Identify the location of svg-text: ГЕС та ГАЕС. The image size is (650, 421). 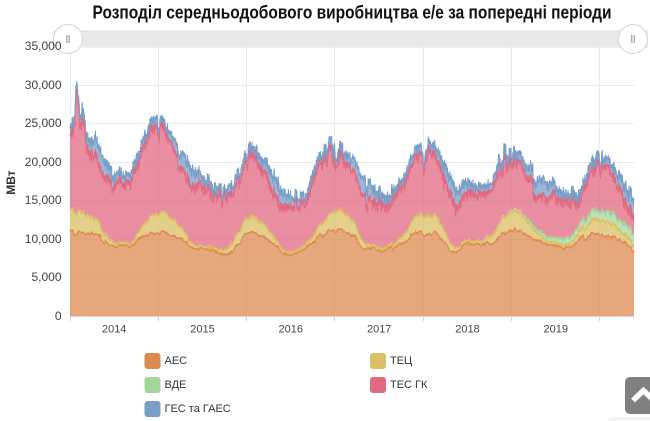
(198, 409).